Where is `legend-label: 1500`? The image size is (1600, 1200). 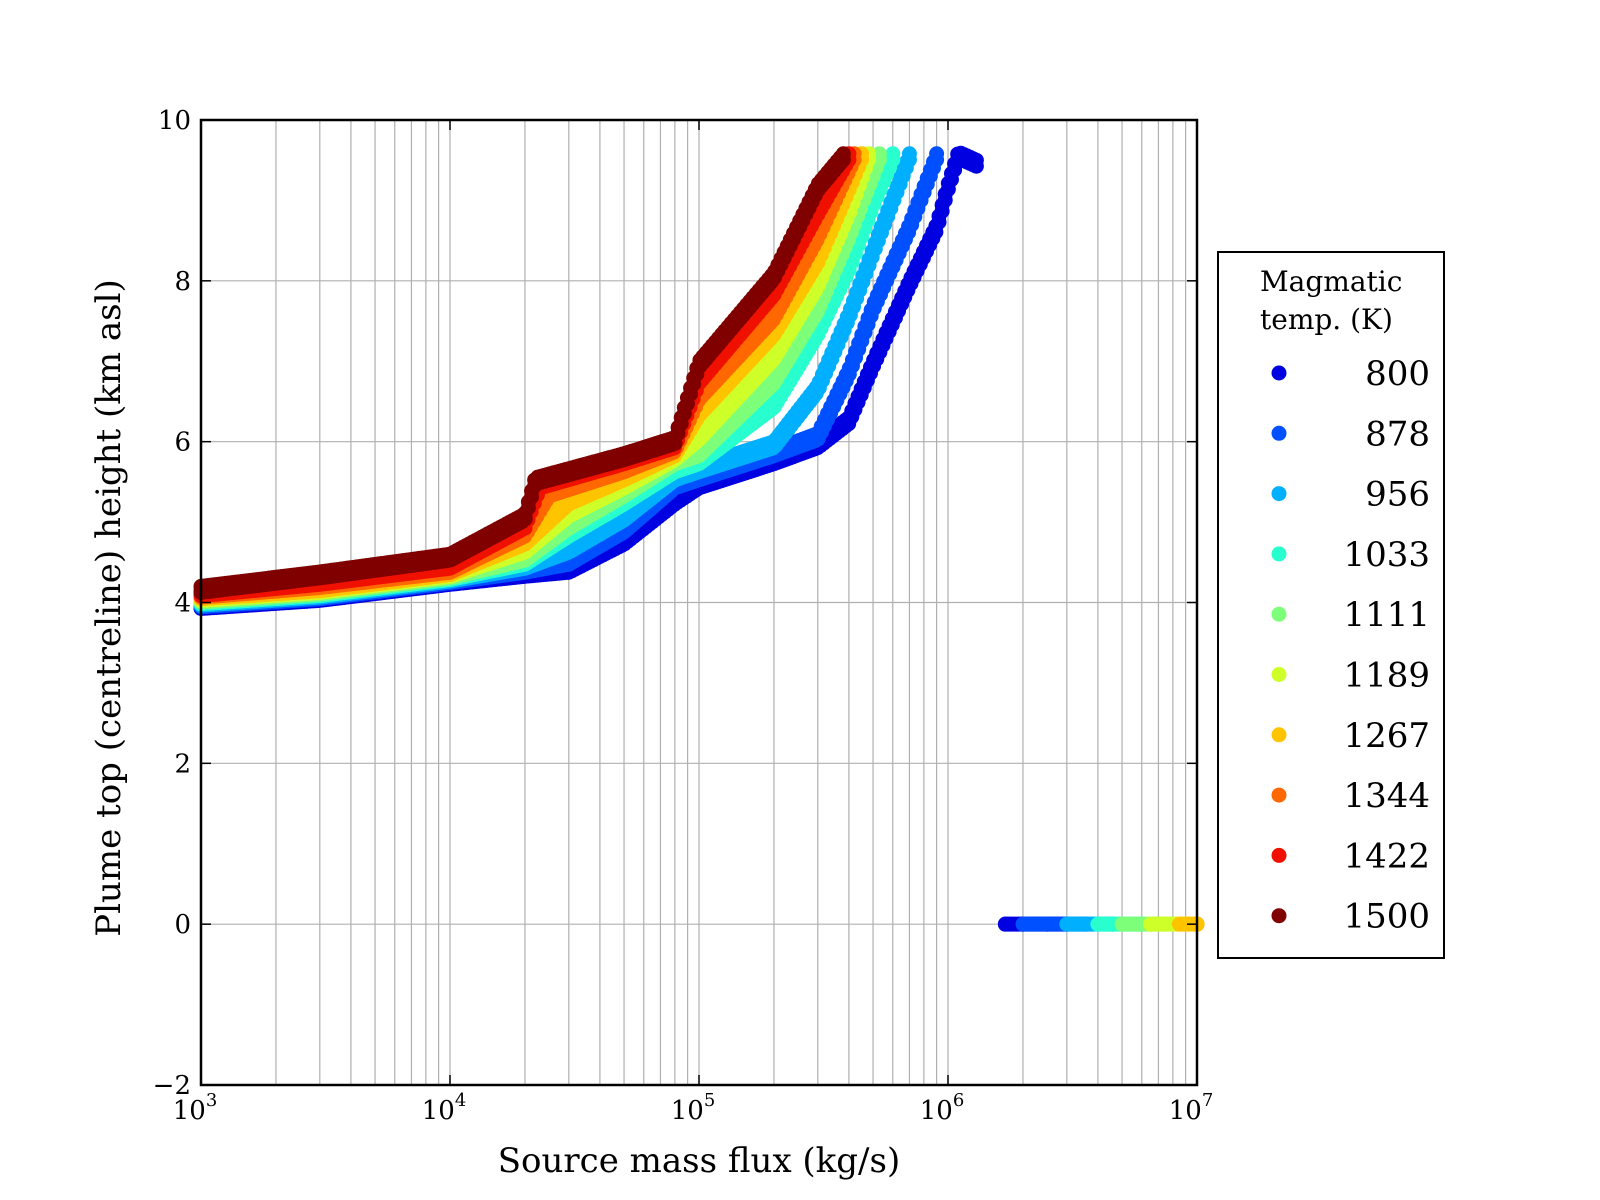
legend-label: 1500 is located at coordinates (1386, 917).